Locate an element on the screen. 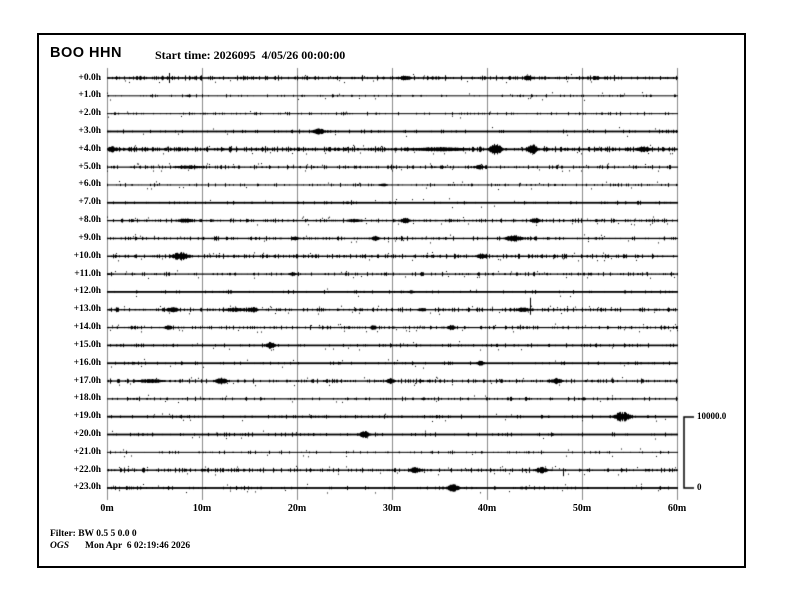 The image size is (792, 612). x-tick-label: 50m is located at coordinates (582, 508).